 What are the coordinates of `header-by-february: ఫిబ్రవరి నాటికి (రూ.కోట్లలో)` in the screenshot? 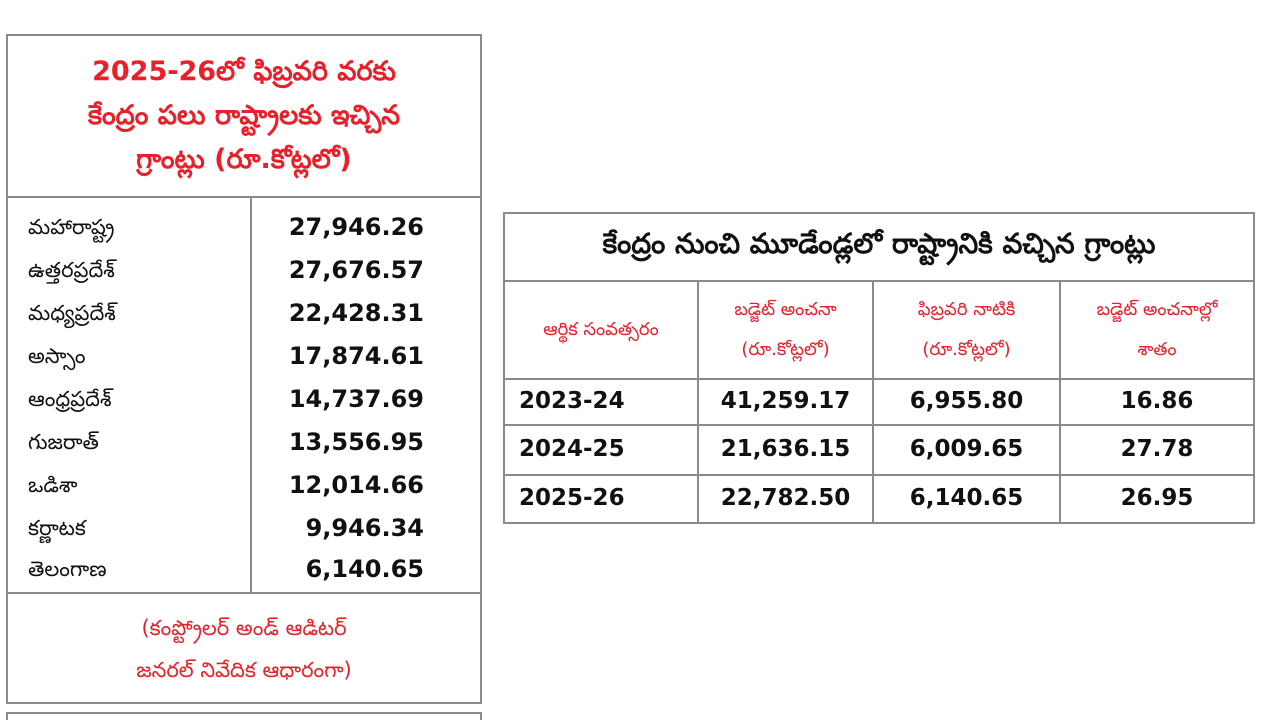 It's located at (966, 330).